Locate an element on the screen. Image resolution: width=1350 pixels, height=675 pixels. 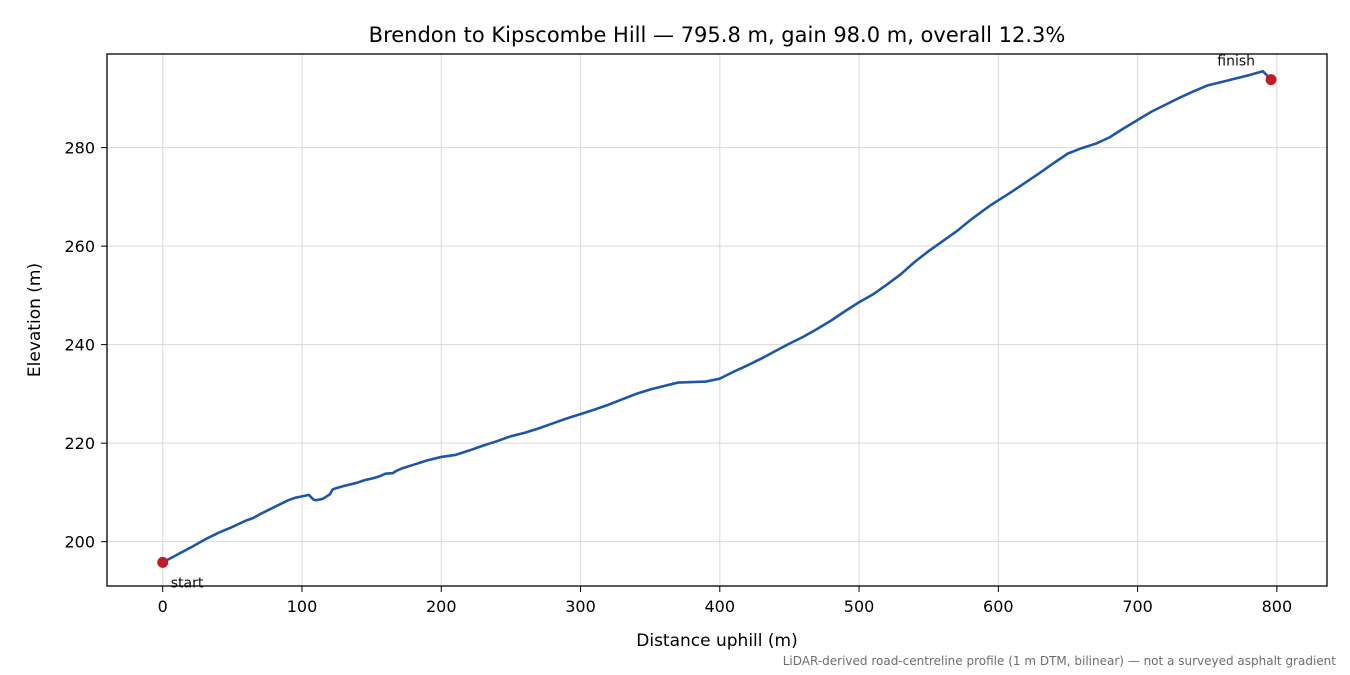
y-tick-label: 200 is located at coordinates (79, 542).